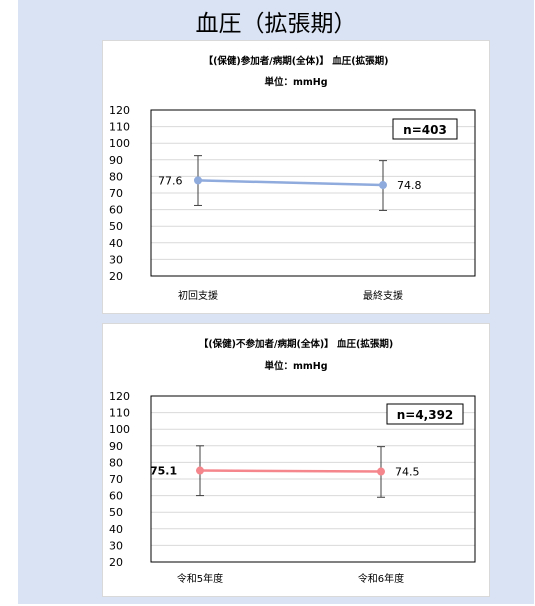  What do you see at coordinates (296, 61) in the screenshot?
I see `chart-title: 【(保健)参加者/病期(全体)】 血圧(拡張期)` at bounding box center [296, 61].